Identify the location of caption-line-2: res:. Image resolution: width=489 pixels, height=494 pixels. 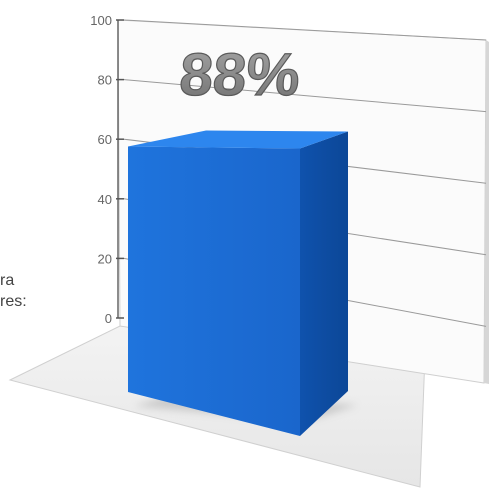
(13, 301).